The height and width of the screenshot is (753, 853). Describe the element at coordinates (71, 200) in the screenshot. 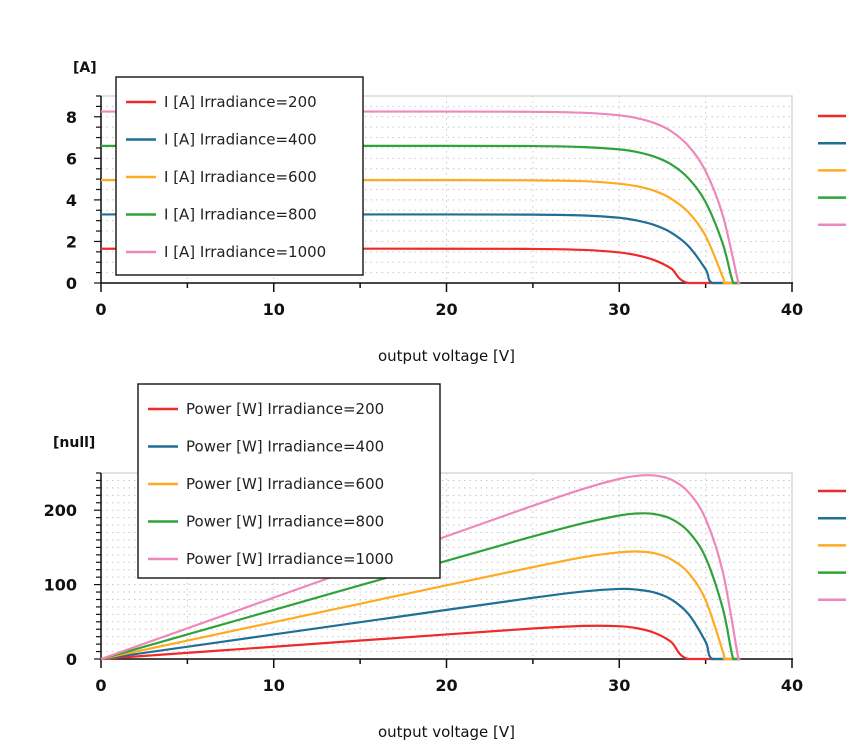

I see `y-tick-label: 4` at that location.